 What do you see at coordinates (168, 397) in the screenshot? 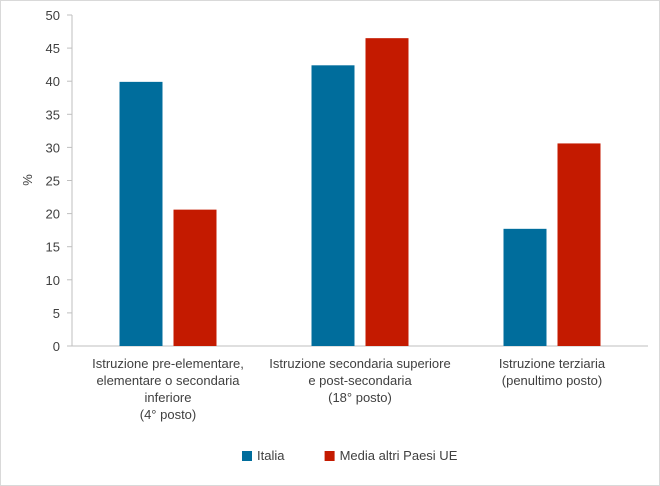
I see `category-label: inferiore` at bounding box center [168, 397].